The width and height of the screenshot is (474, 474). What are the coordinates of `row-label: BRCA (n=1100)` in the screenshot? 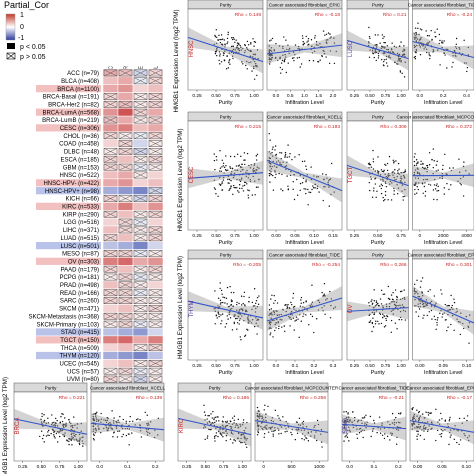 It's located at (78, 90).